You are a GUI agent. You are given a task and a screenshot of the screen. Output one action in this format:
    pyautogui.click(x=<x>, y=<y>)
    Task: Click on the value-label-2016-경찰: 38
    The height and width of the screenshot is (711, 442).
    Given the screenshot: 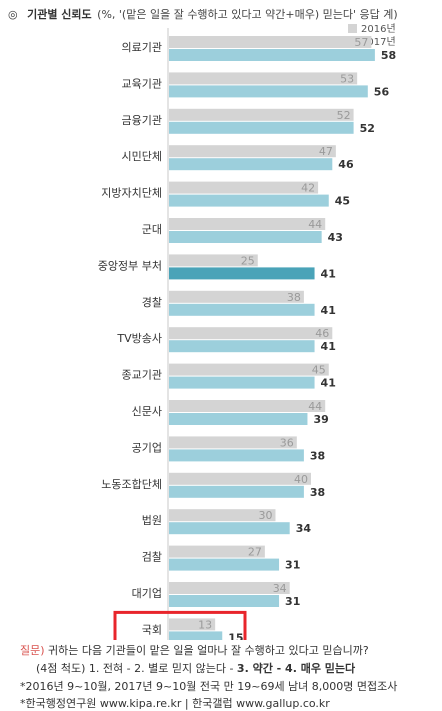 What is the action you would take?
    pyautogui.click(x=294, y=297)
    